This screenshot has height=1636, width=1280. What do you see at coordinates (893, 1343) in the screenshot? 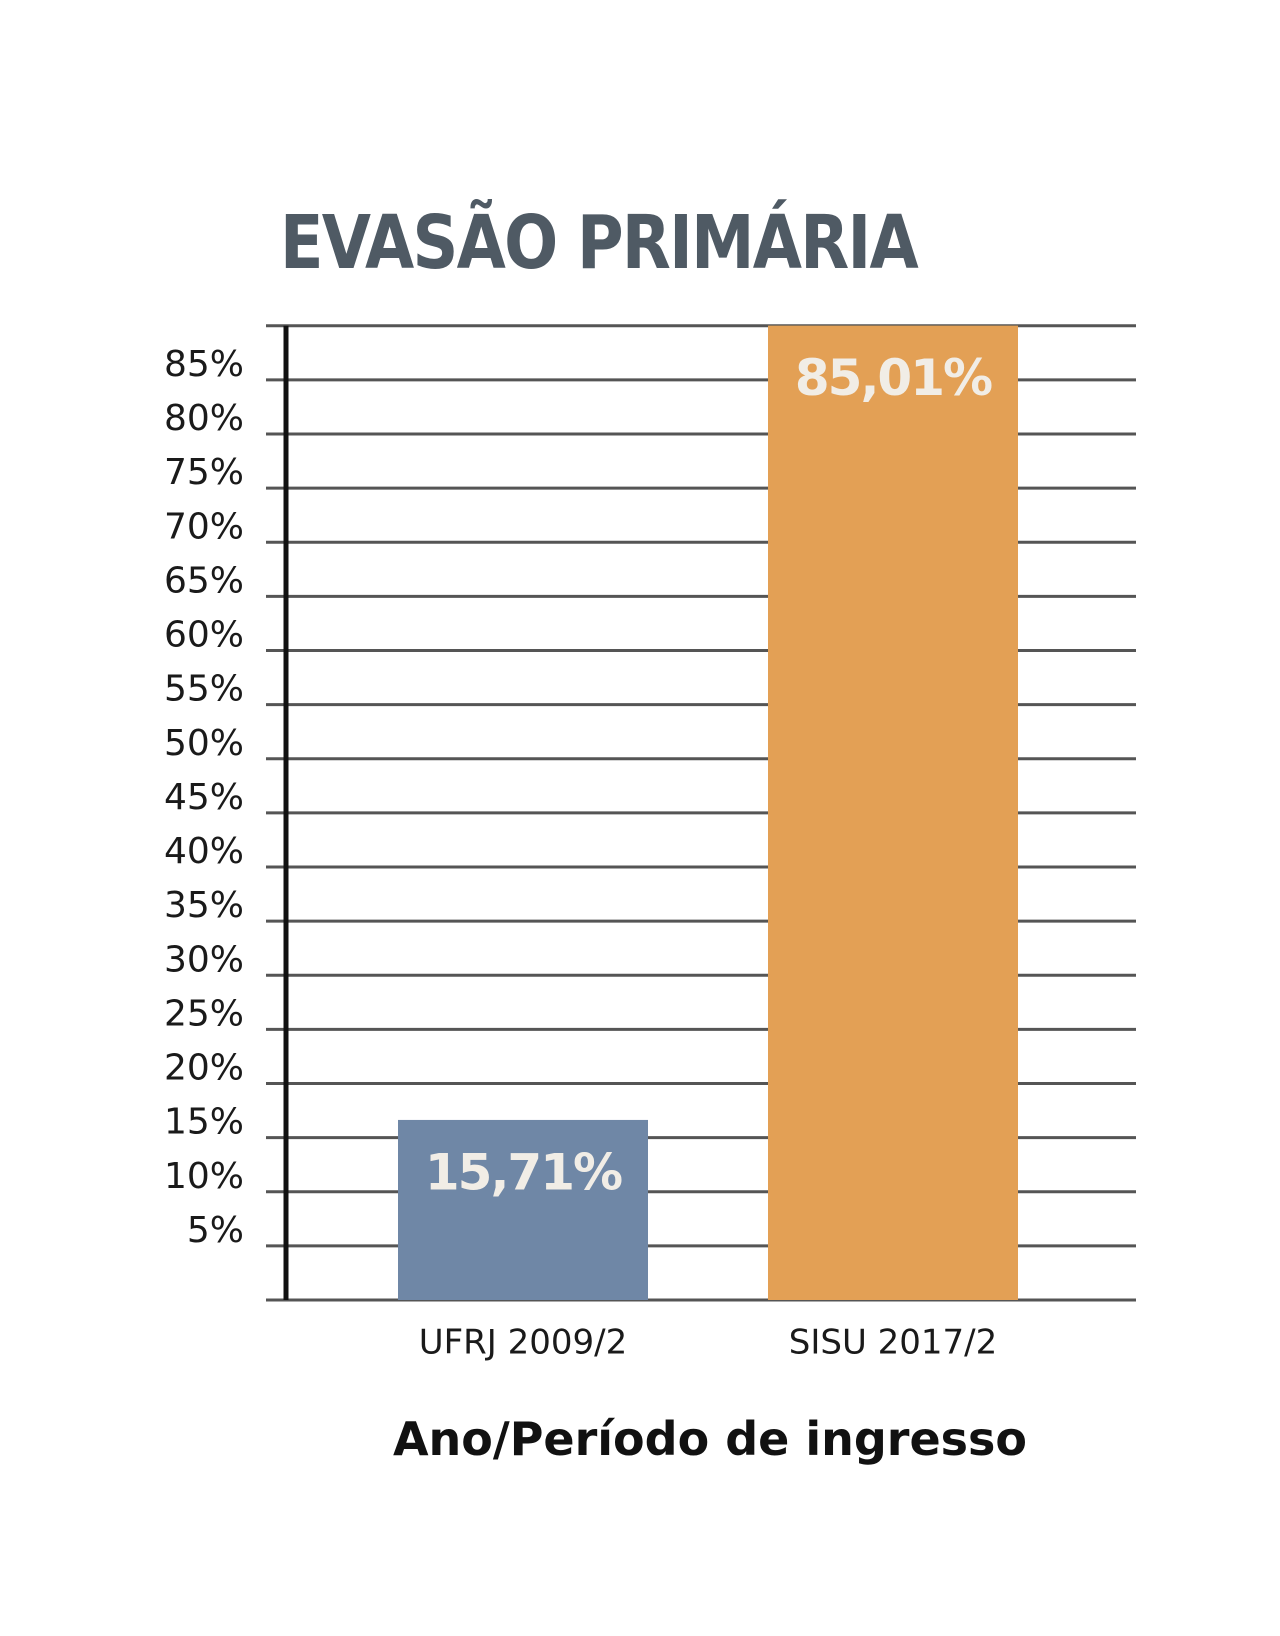
I see `x-category-label: SISU 2017/2` at bounding box center [893, 1343].